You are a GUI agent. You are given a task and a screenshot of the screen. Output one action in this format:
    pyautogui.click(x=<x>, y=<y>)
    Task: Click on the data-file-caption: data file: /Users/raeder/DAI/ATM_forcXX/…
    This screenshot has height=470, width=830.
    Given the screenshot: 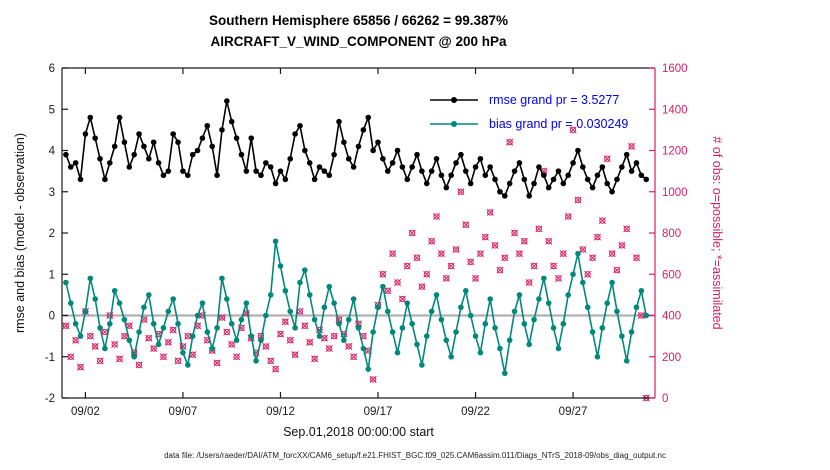 What is the action you would take?
    pyautogui.click(x=415, y=455)
    